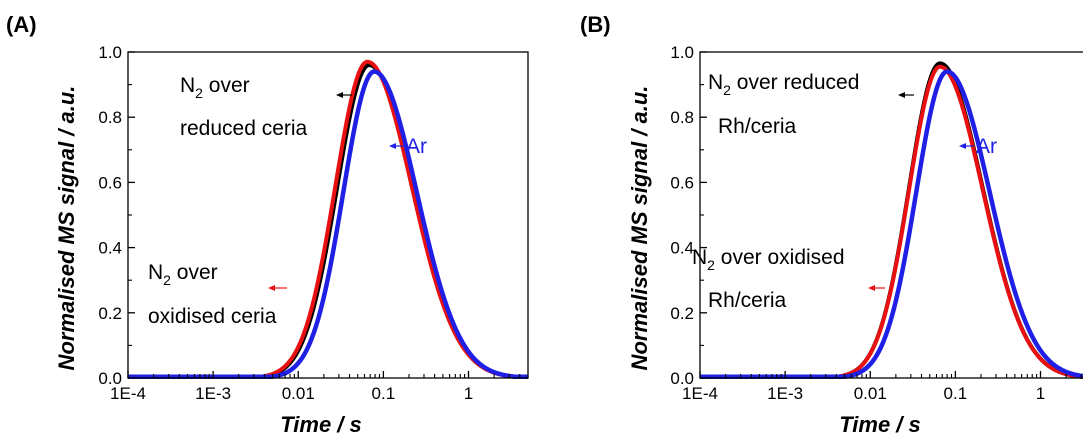 This screenshot has width=1083, height=440. I want to click on x-axis-label-b: Time / s, so click(880, 424).